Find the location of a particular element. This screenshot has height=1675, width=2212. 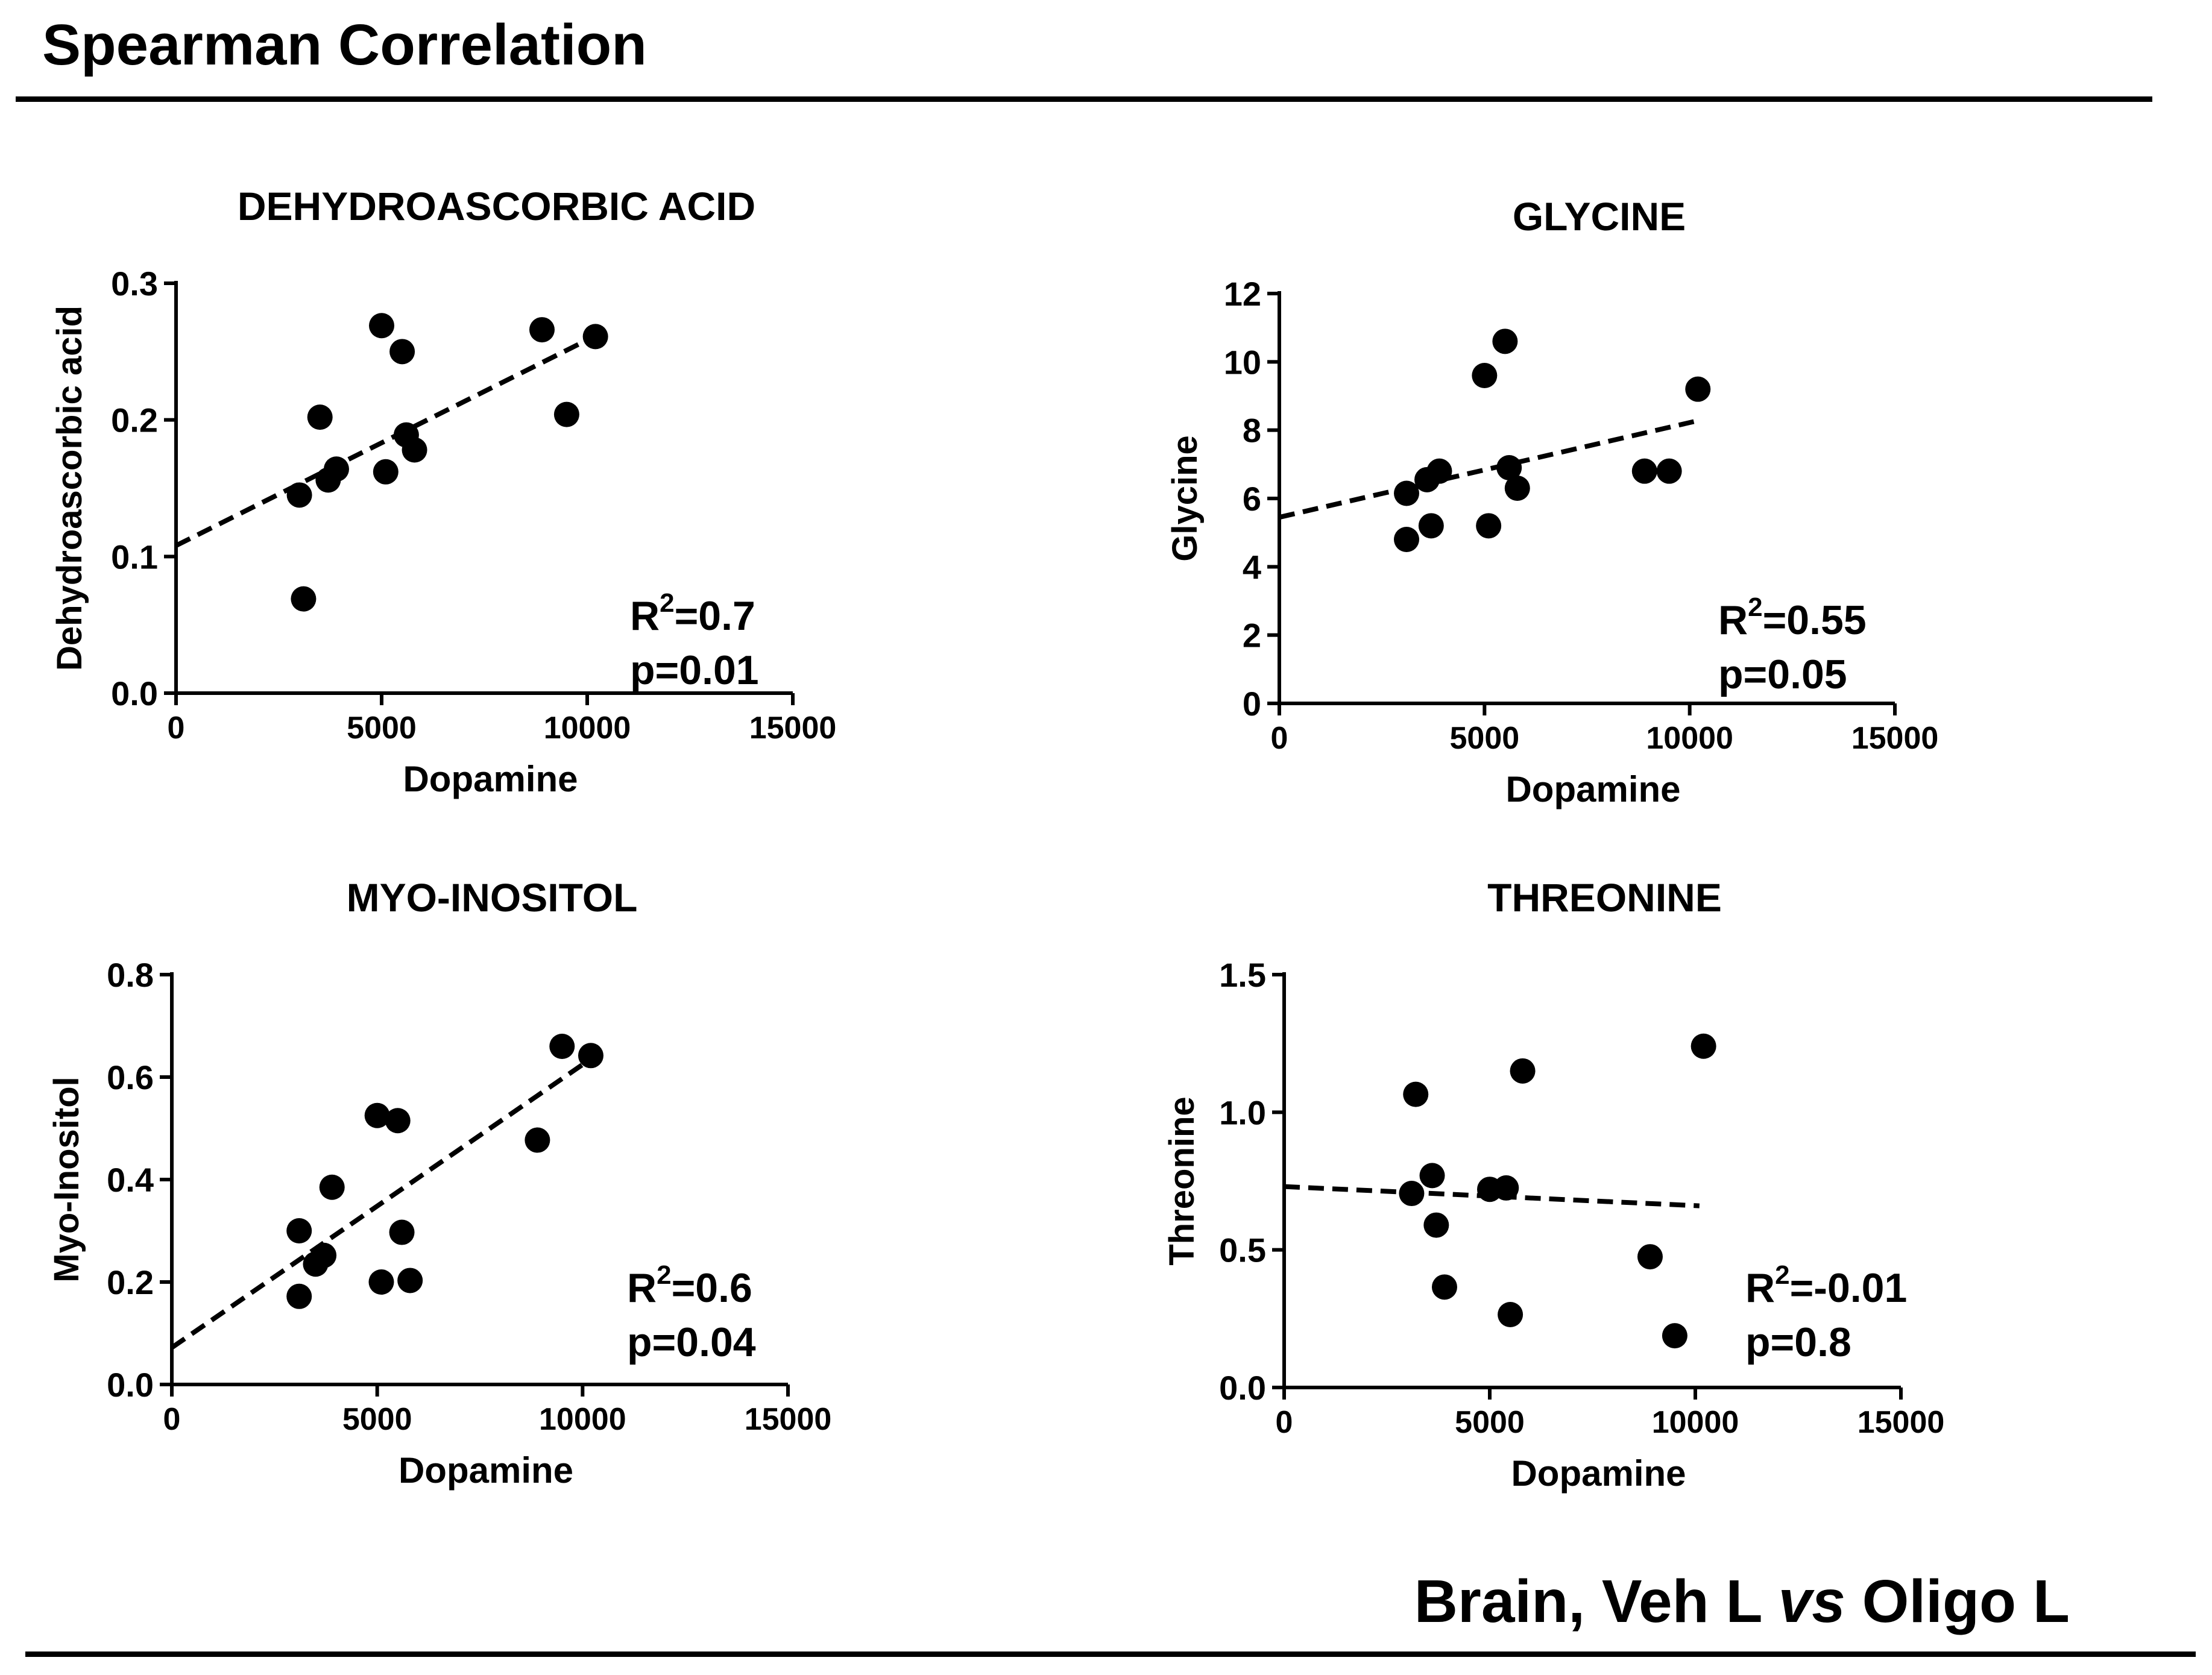

r-squared-label: R2=-0.01 is located at coordinates (1826, 1285).